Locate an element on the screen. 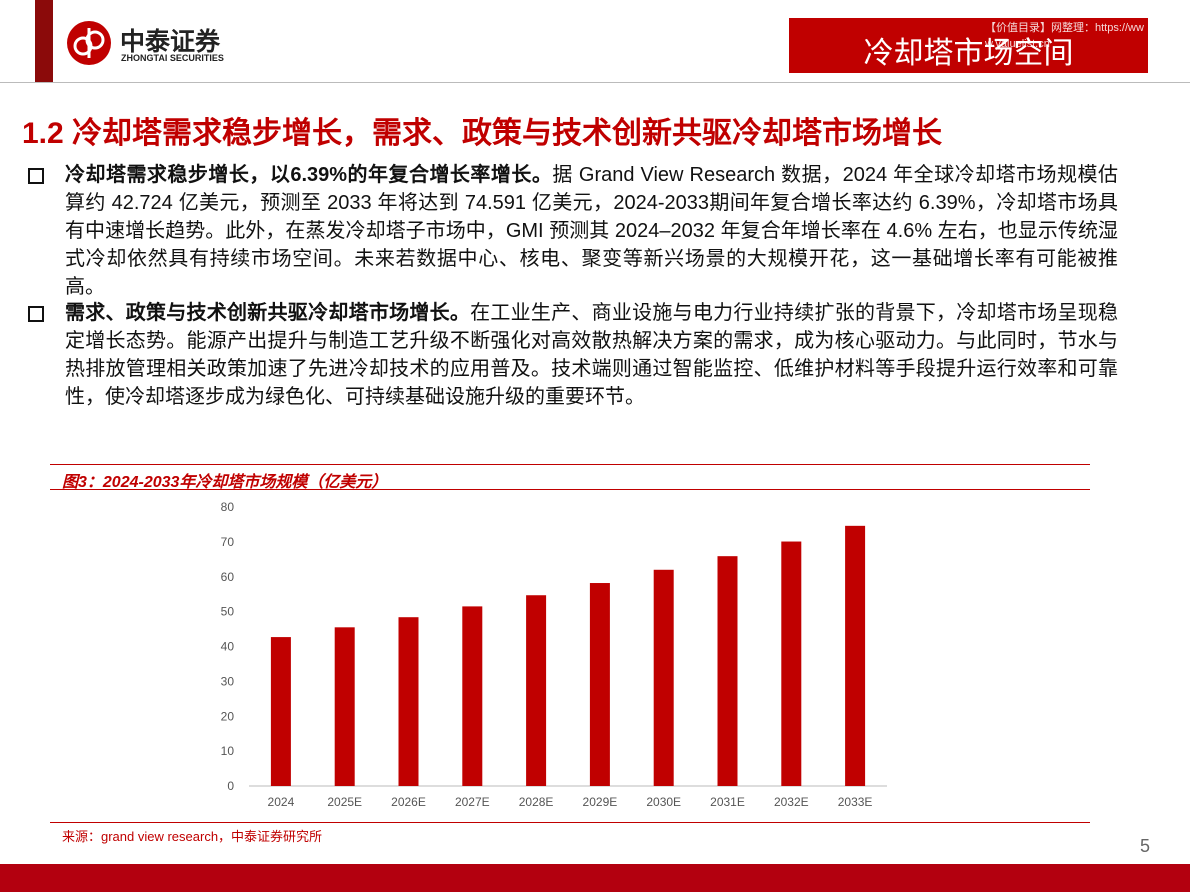 The image size is (1190, 892). y-tick-label: 30 is located at coordinates (228, 681).